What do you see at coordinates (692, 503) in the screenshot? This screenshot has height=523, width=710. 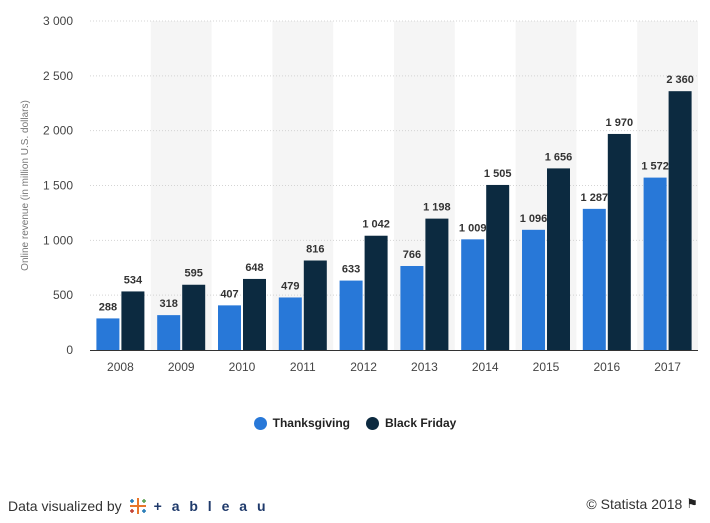 I see `flag-icon: ⚑` at bounding box center [692, 503].